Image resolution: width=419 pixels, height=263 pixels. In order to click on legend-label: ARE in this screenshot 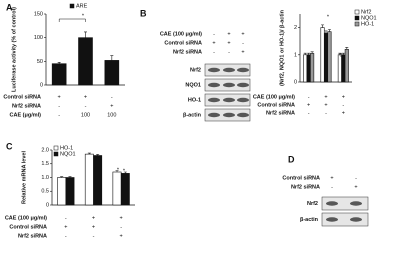, I will do `click(82, 6)`.